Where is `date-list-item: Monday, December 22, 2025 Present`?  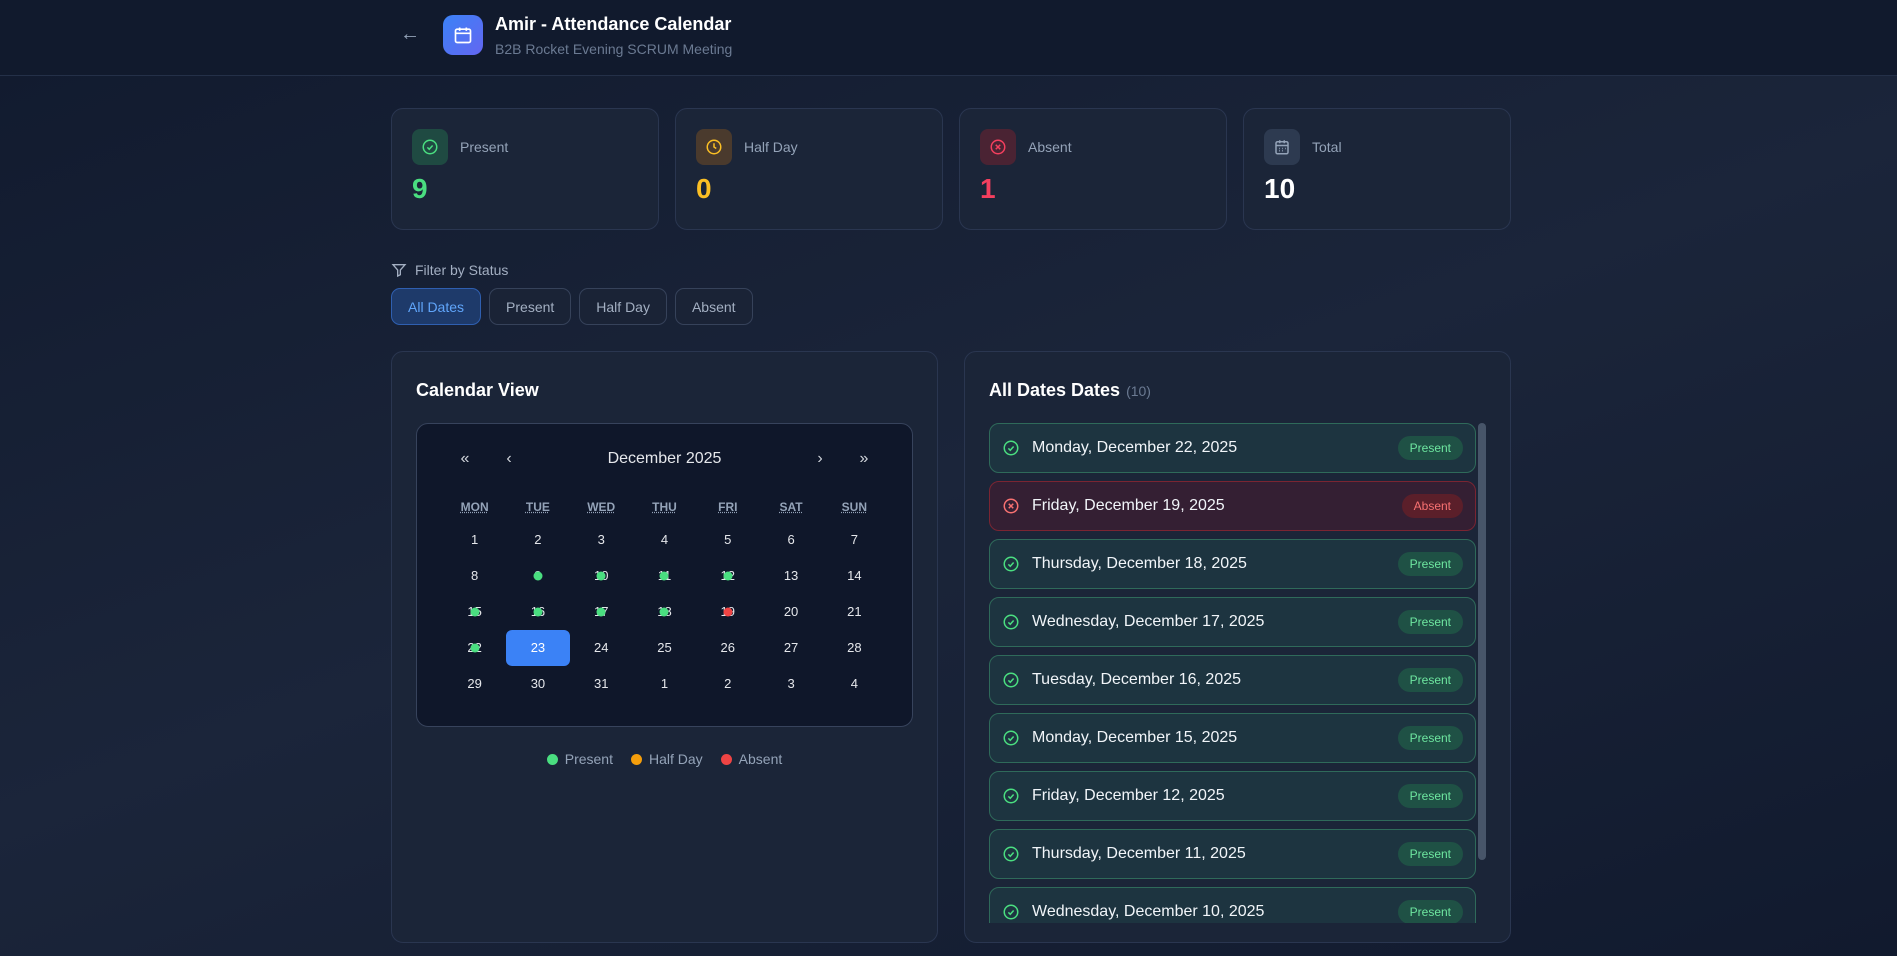
date-list-item: Monday, December 22, 2025 Present is located at coordinates (1232, 448).